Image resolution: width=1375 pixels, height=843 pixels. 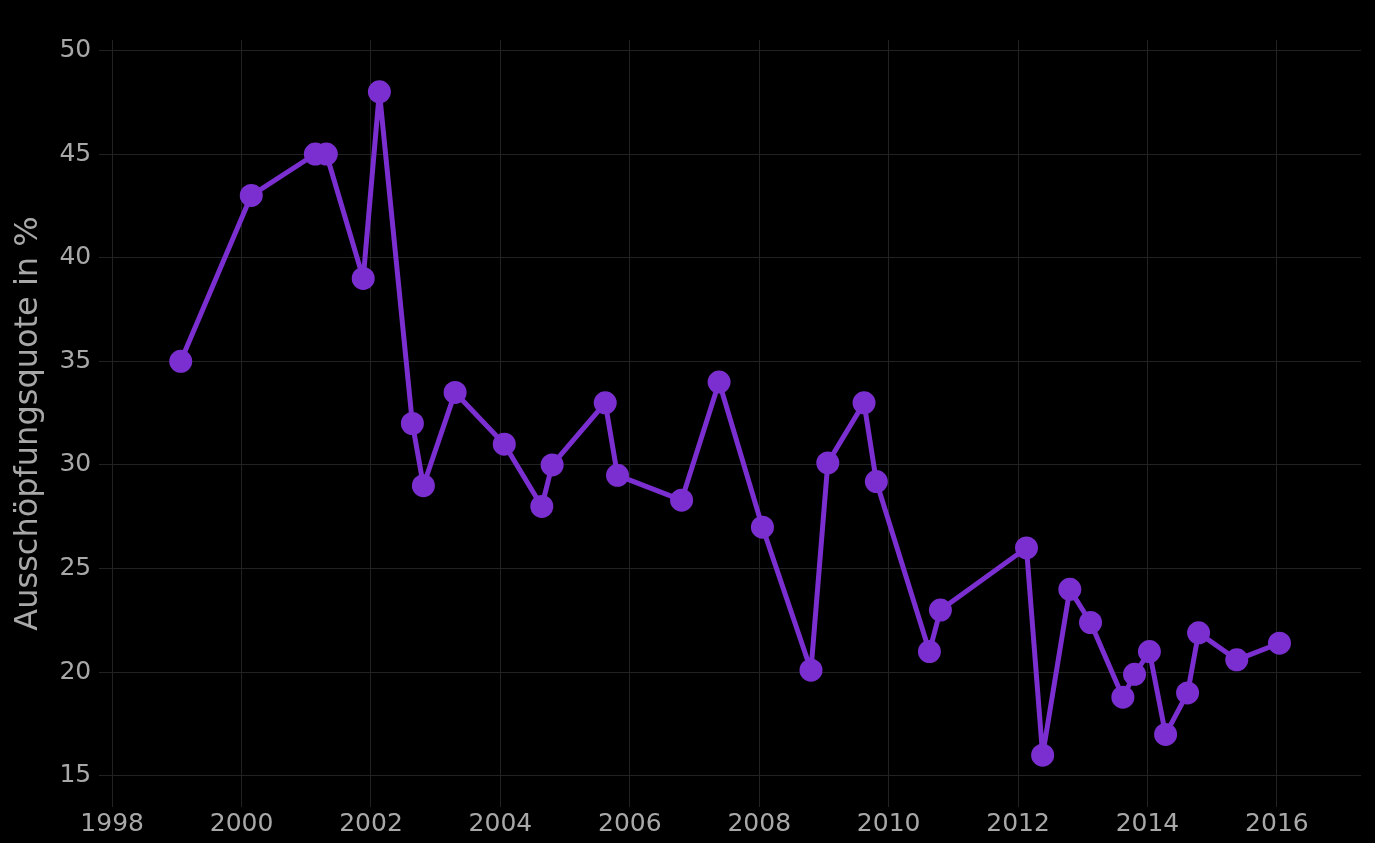 I want to click on y-tick-label: 30, so click(x=75, y=463).